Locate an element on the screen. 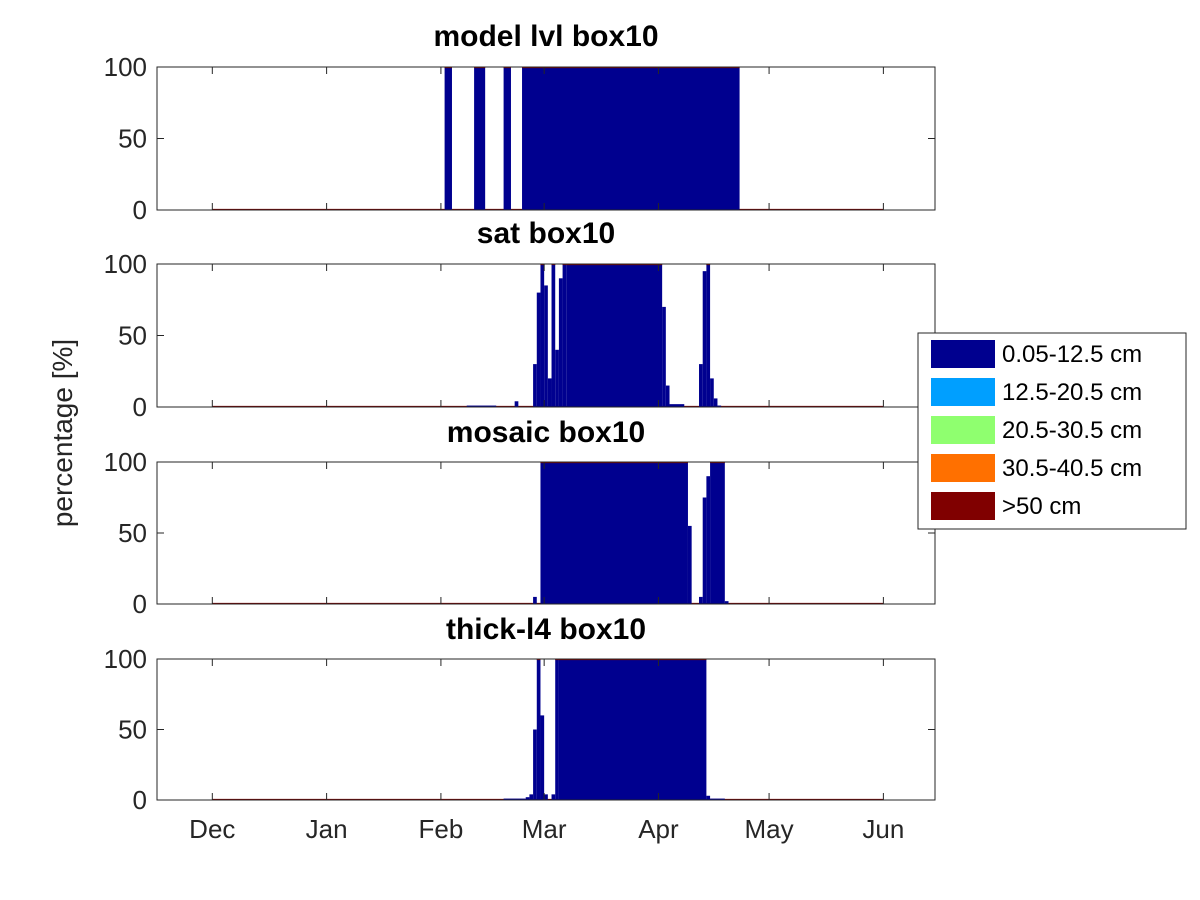 Image resolution: width=1200 pixels, height=900 pixels. legend-label: >50 cm is located at coordinates (1041, 506).